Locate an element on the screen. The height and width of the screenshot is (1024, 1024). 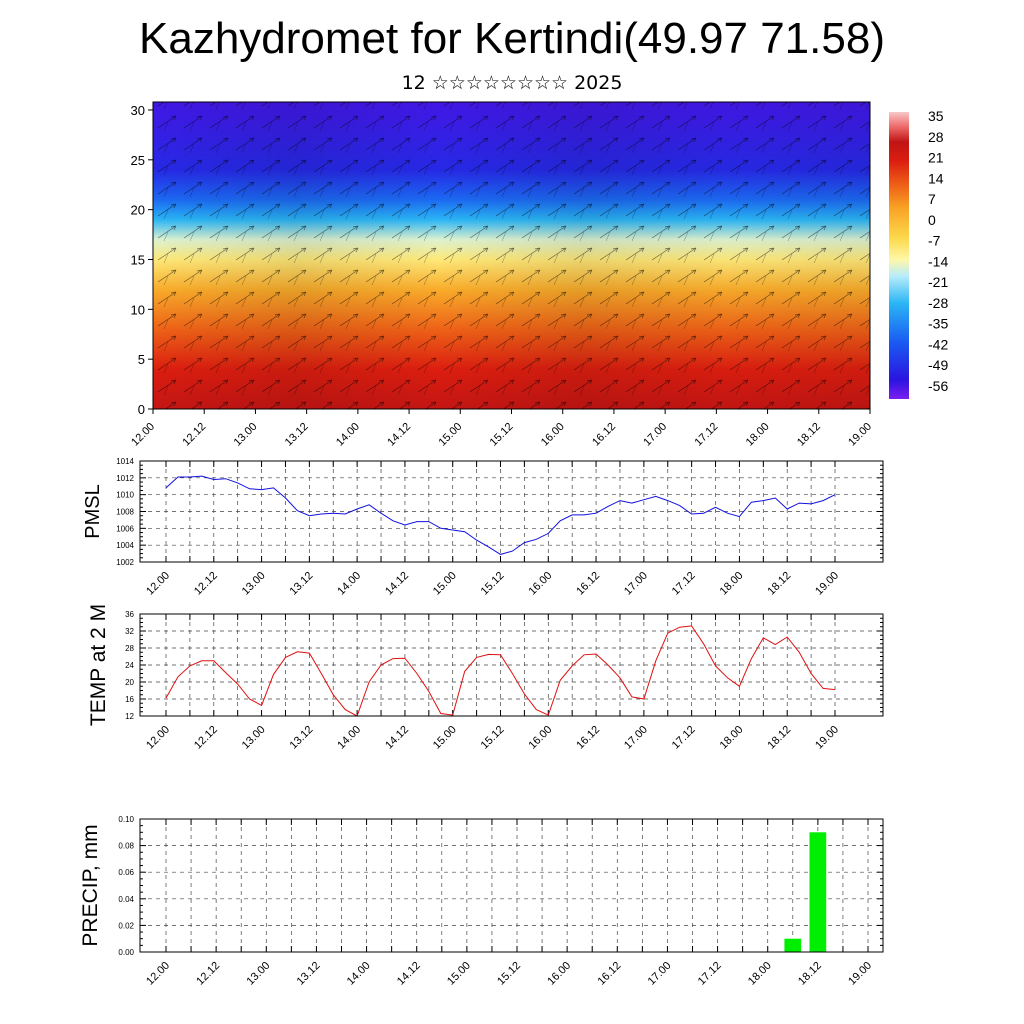
y-tick-label: 36 is located at coordinates (129, 614).